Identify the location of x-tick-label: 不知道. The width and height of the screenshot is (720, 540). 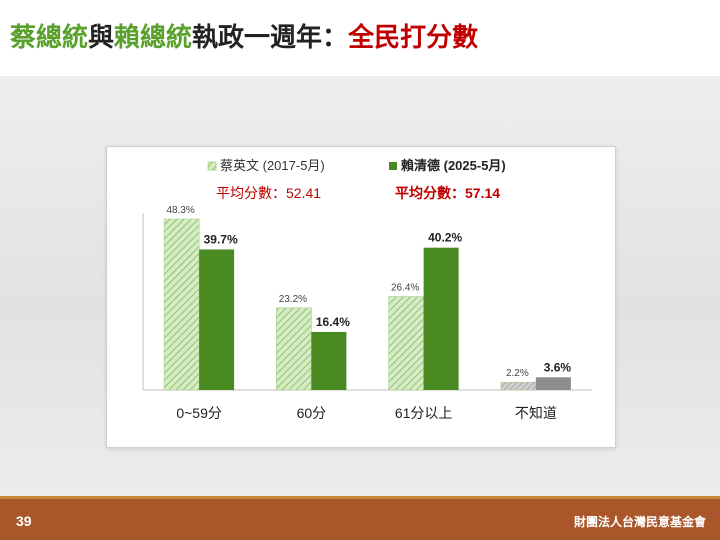
(536, 413).